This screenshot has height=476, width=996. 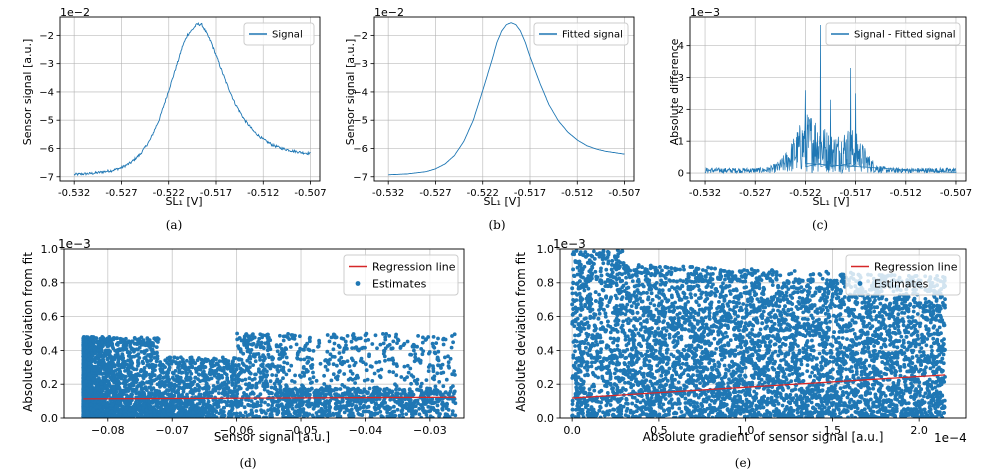 I want to click on panel-b-ytick-label: −4, so click(x=360, y=92).